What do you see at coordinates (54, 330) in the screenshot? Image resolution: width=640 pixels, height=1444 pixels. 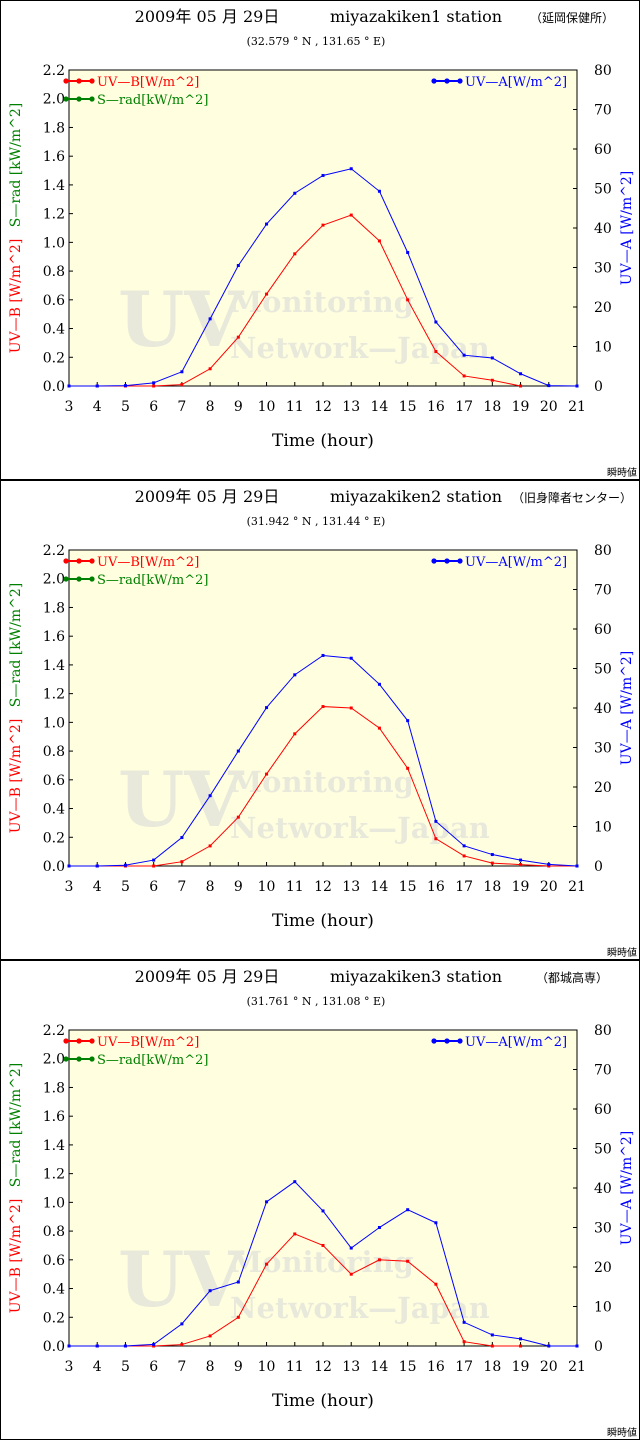 I see `y-left-tick-label: 0.4` at bounding box center [54, 330].